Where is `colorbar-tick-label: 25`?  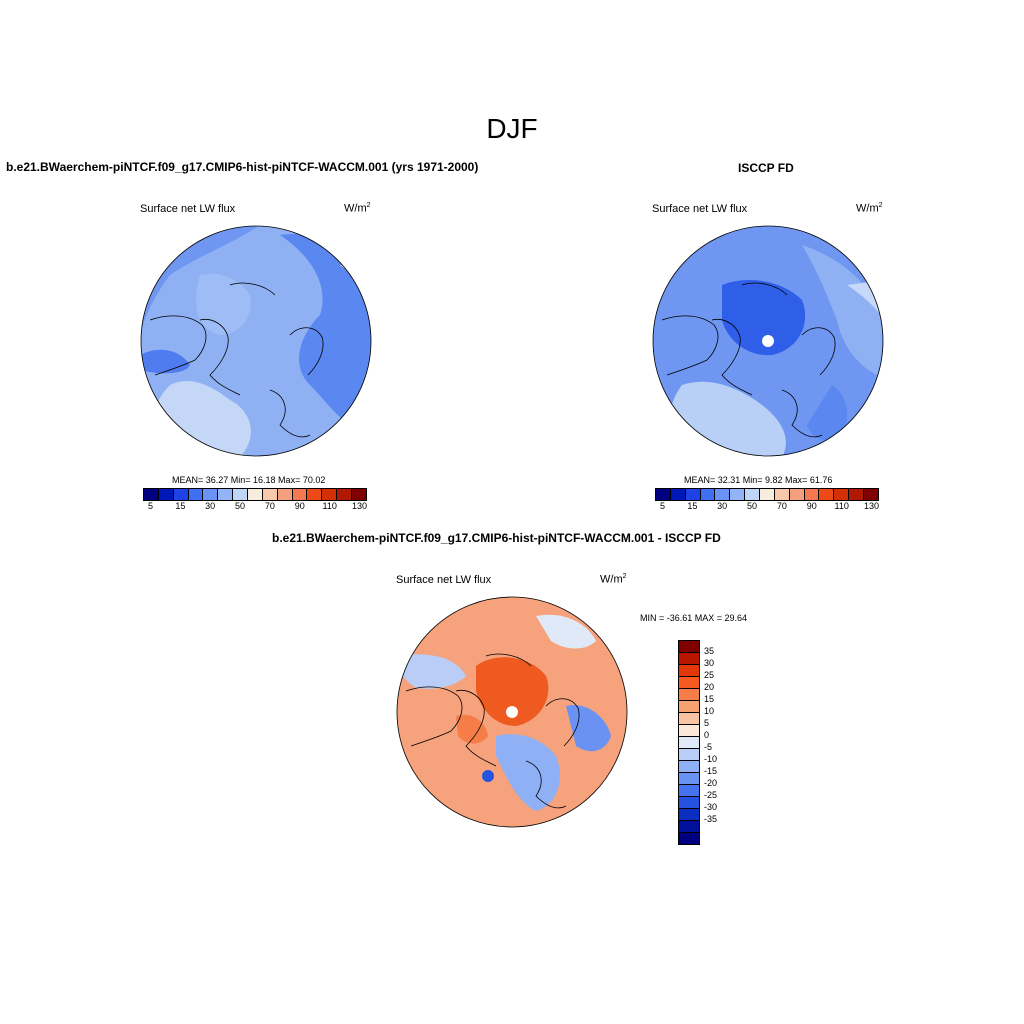 colorbar-tick-label: 25 is located at coordinates (709, 675).